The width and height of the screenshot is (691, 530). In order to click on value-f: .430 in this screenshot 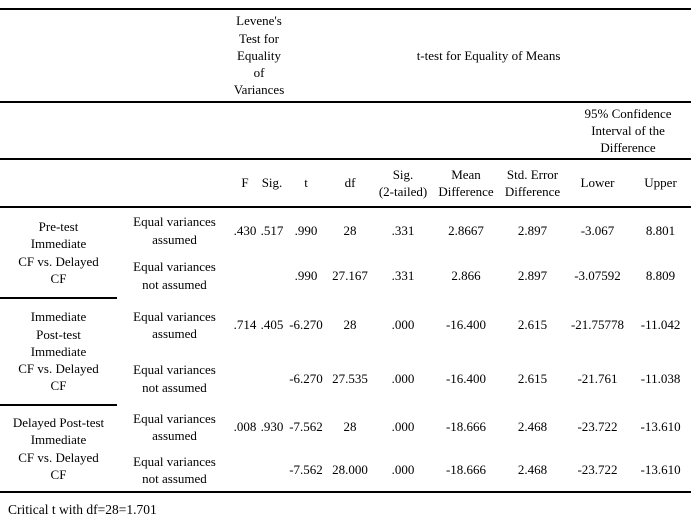, I will do `click(245, 230)`.